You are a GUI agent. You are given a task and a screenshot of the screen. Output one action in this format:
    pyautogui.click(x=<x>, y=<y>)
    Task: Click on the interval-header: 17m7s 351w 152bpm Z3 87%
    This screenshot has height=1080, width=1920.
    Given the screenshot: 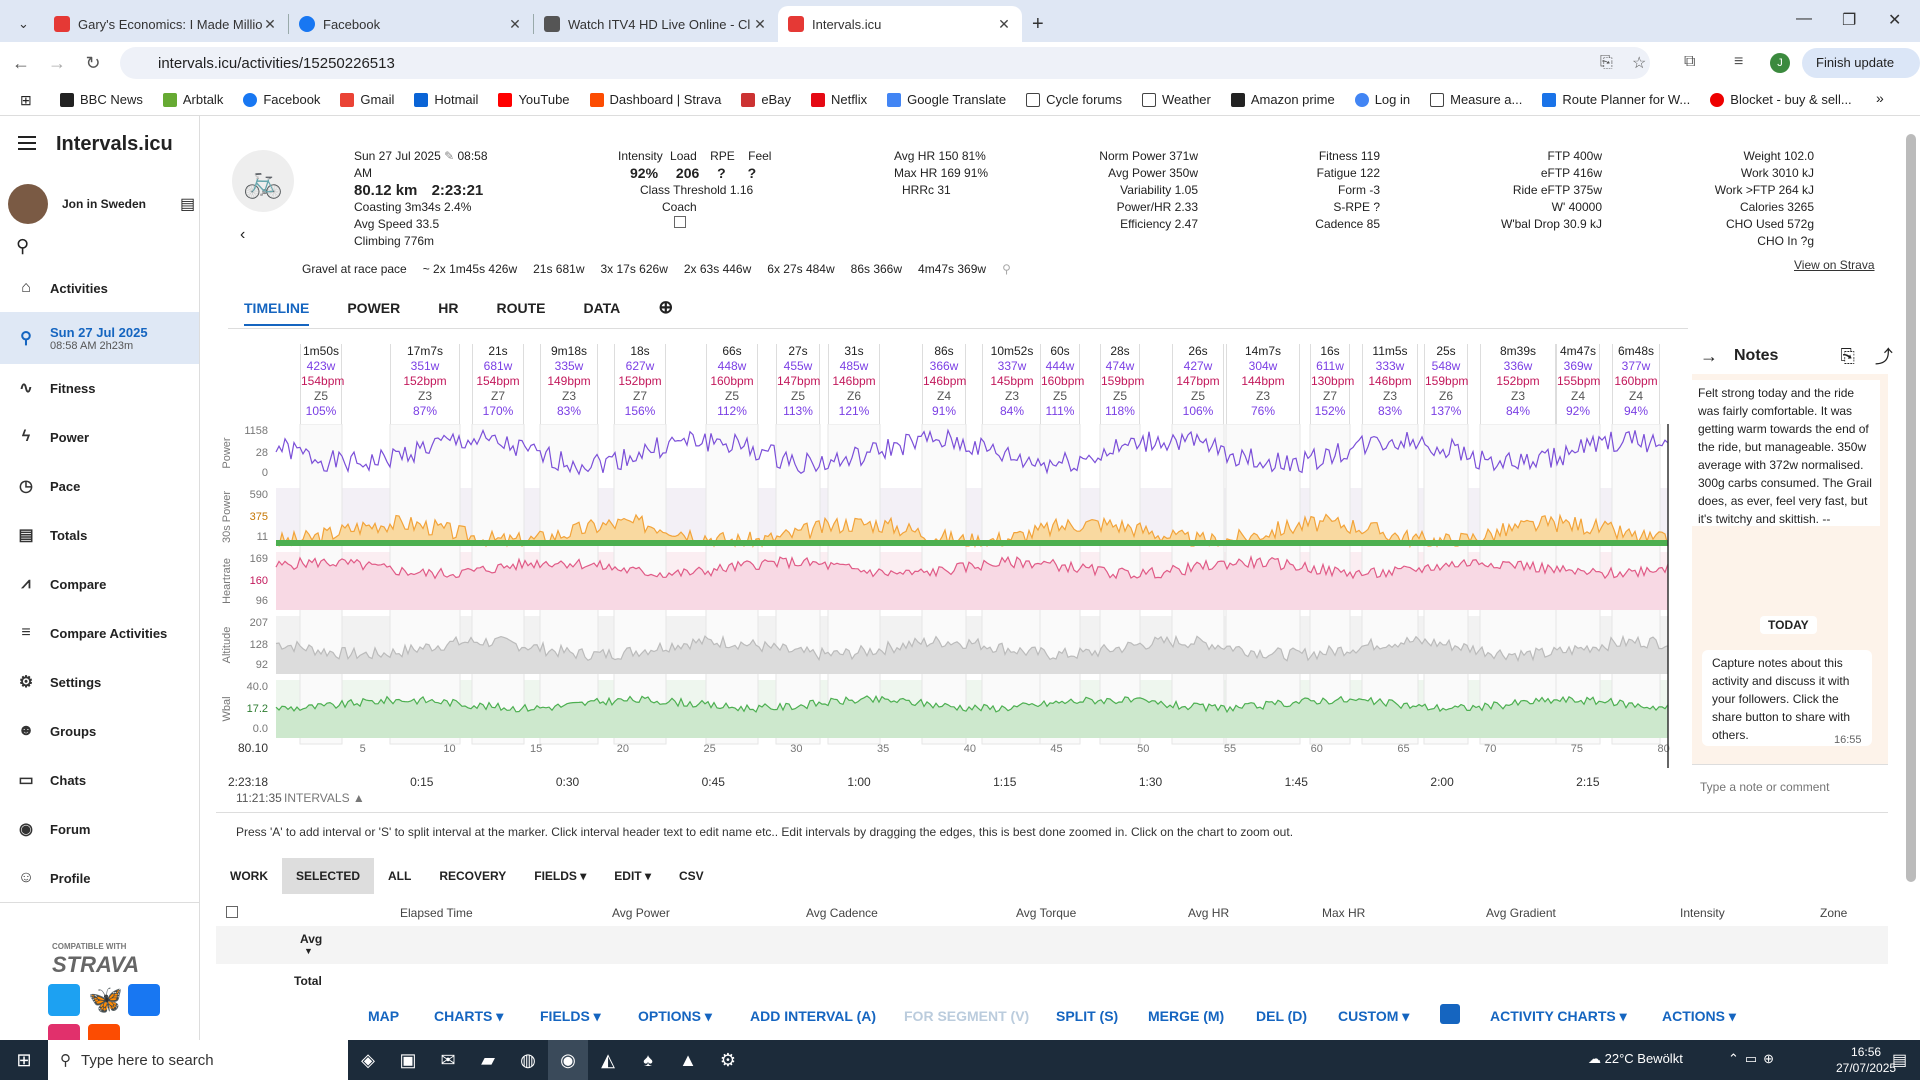 What is the action you would take?
    pyautogui.click(x=425, y=384)
    